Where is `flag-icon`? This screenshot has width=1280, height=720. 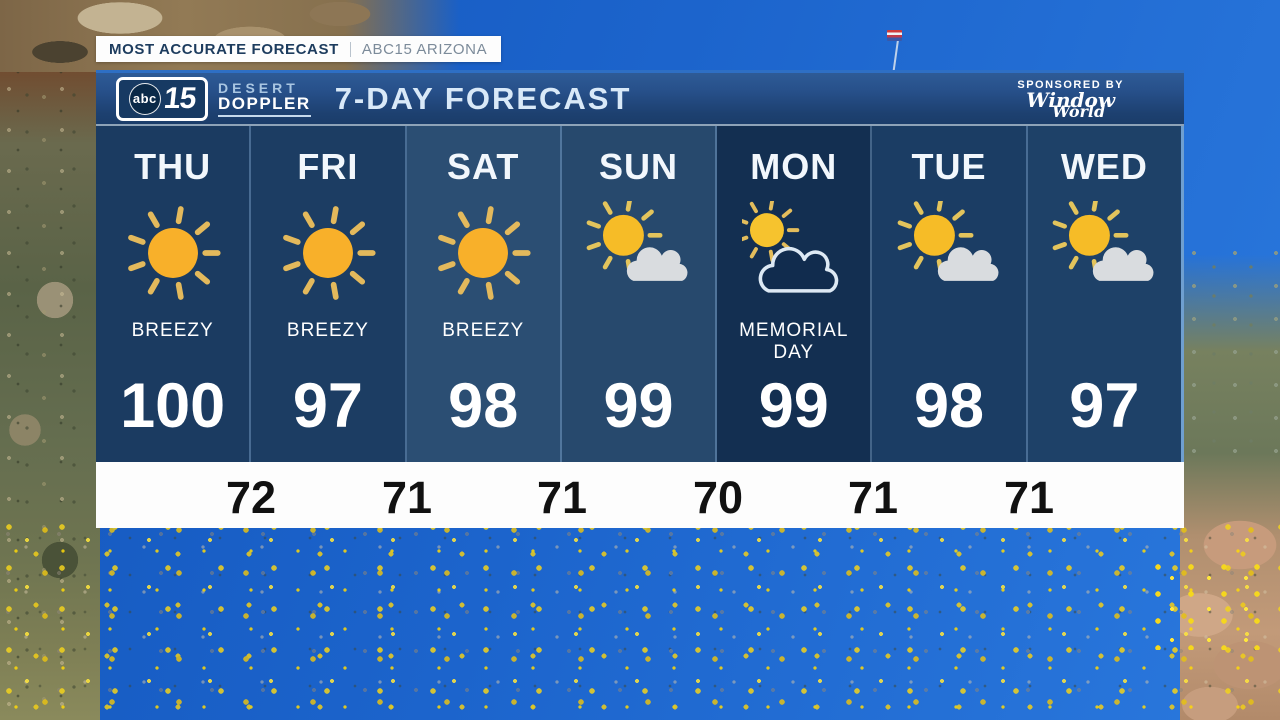 flag-icon is located at coordinates (896, 49).